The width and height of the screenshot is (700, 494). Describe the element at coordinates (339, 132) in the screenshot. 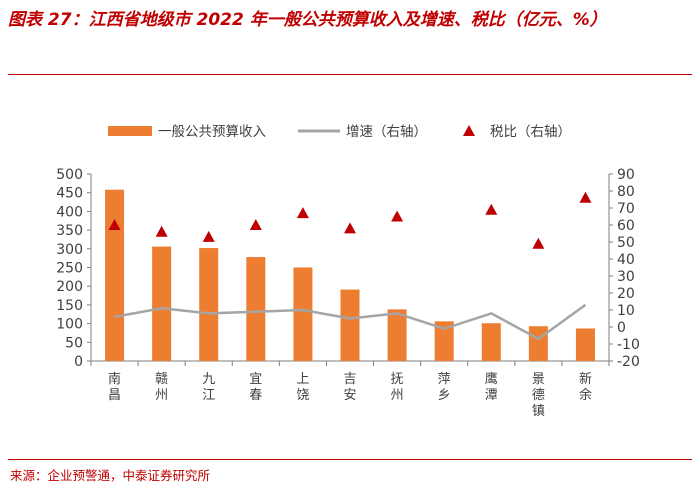

I see `chart-legend: 一般公共预算收入 增速（右轴） 税比（右轴）` at that location.